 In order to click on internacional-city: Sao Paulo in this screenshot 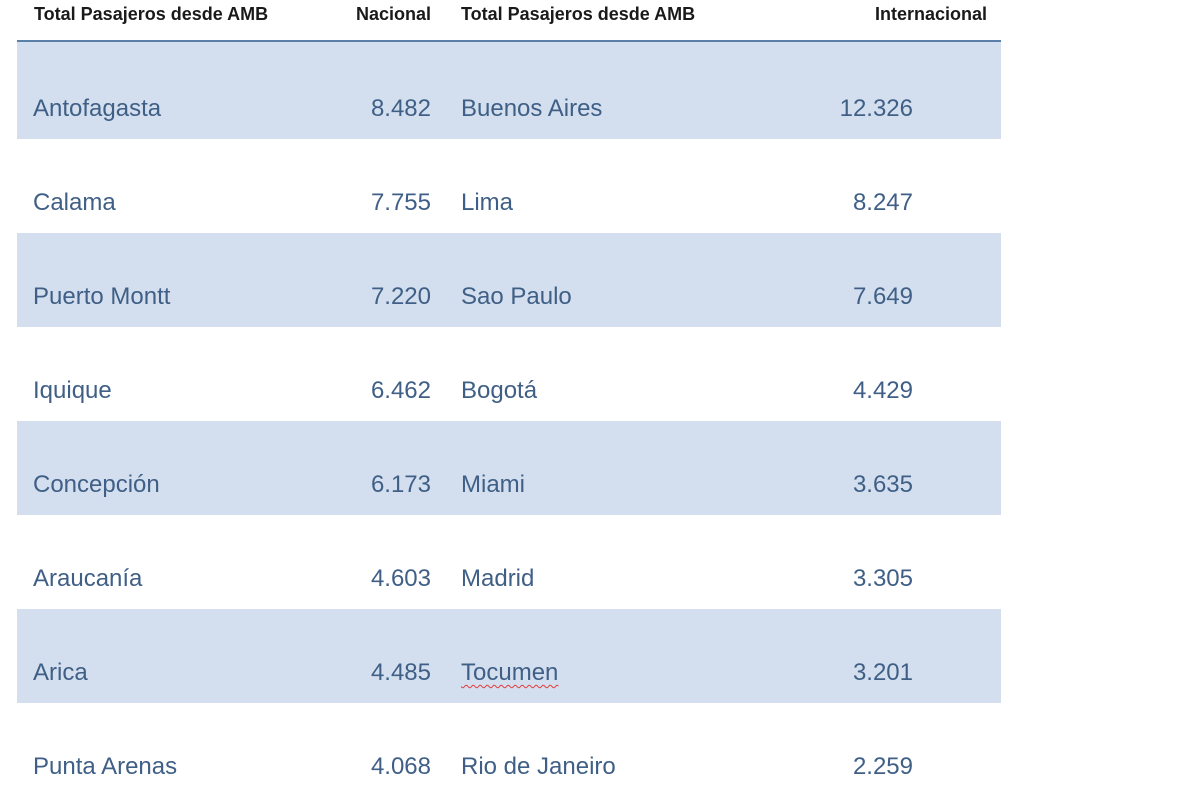, I will do `click(516, 296)`.